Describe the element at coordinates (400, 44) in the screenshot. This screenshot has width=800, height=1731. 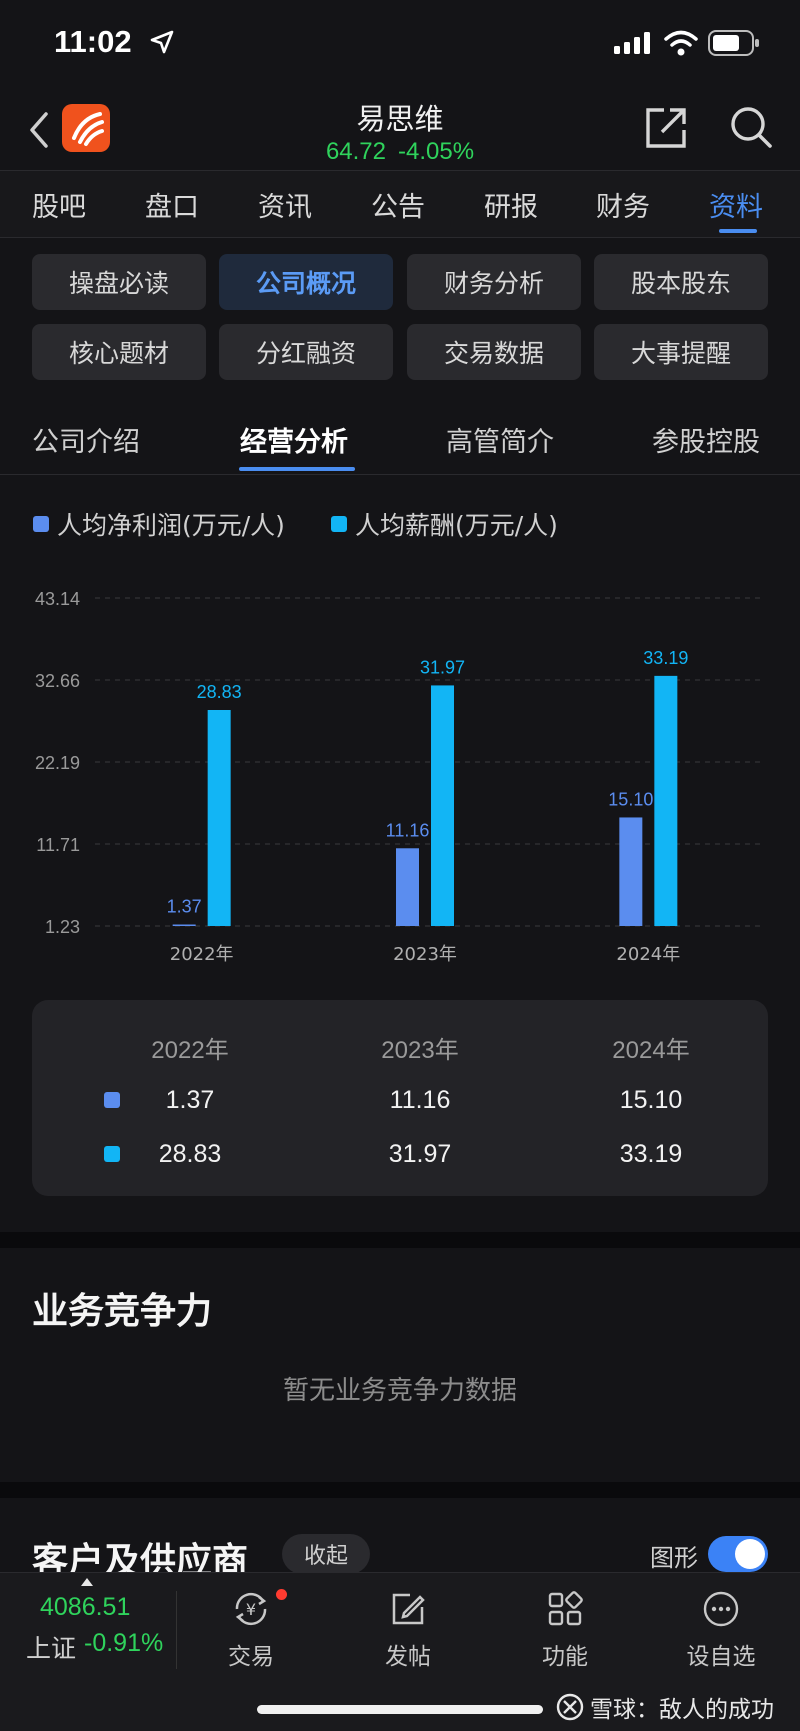
I see `status-bar: 11:02` at that location.